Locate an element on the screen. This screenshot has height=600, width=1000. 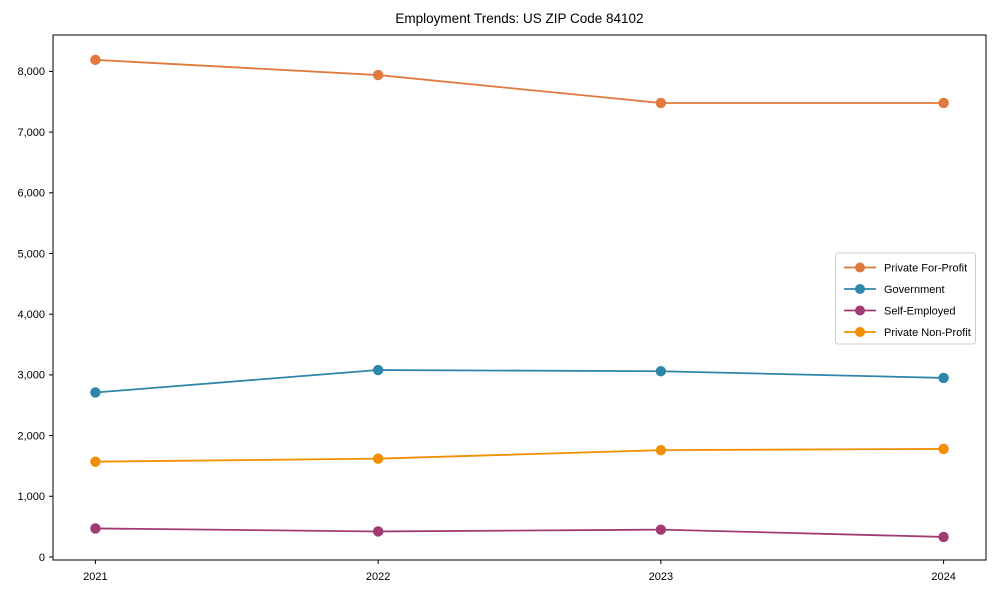
data-point-government-2021 is located at coordinates (95, 392).